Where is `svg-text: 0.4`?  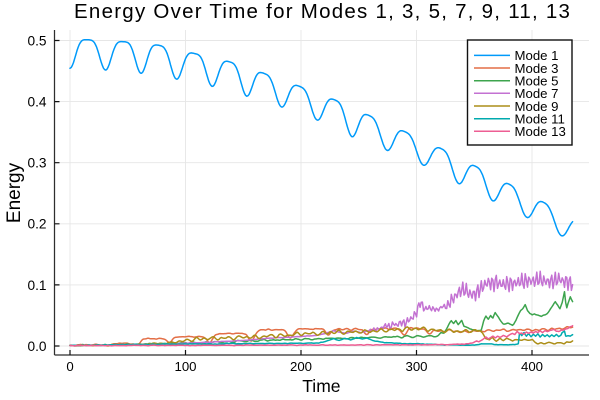 svg-text: 0.4 is located at coordinates (36, 102).